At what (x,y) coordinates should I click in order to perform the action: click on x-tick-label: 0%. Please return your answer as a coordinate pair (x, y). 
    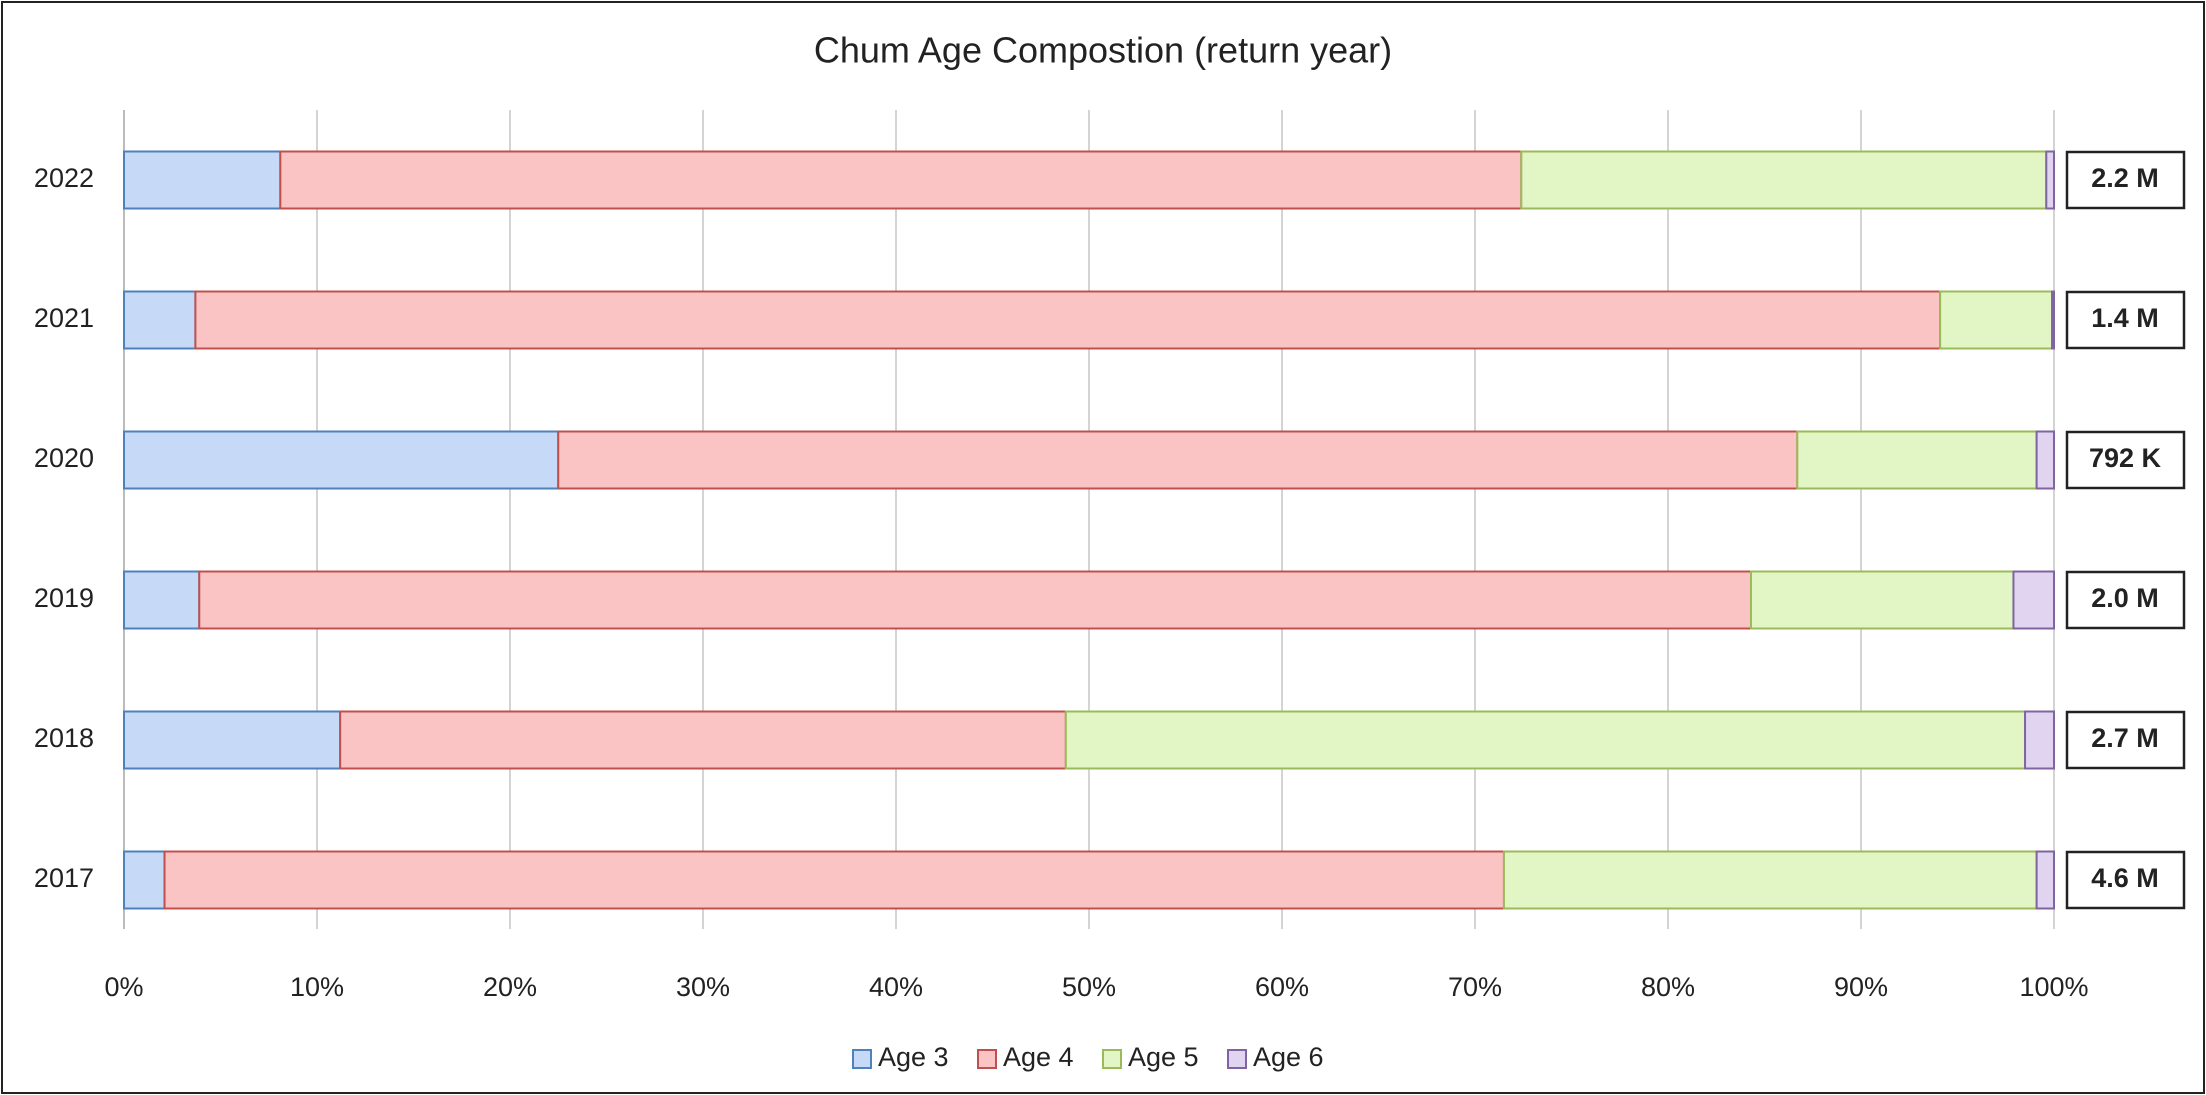
    Looking at the image, I should click on (123, 987).